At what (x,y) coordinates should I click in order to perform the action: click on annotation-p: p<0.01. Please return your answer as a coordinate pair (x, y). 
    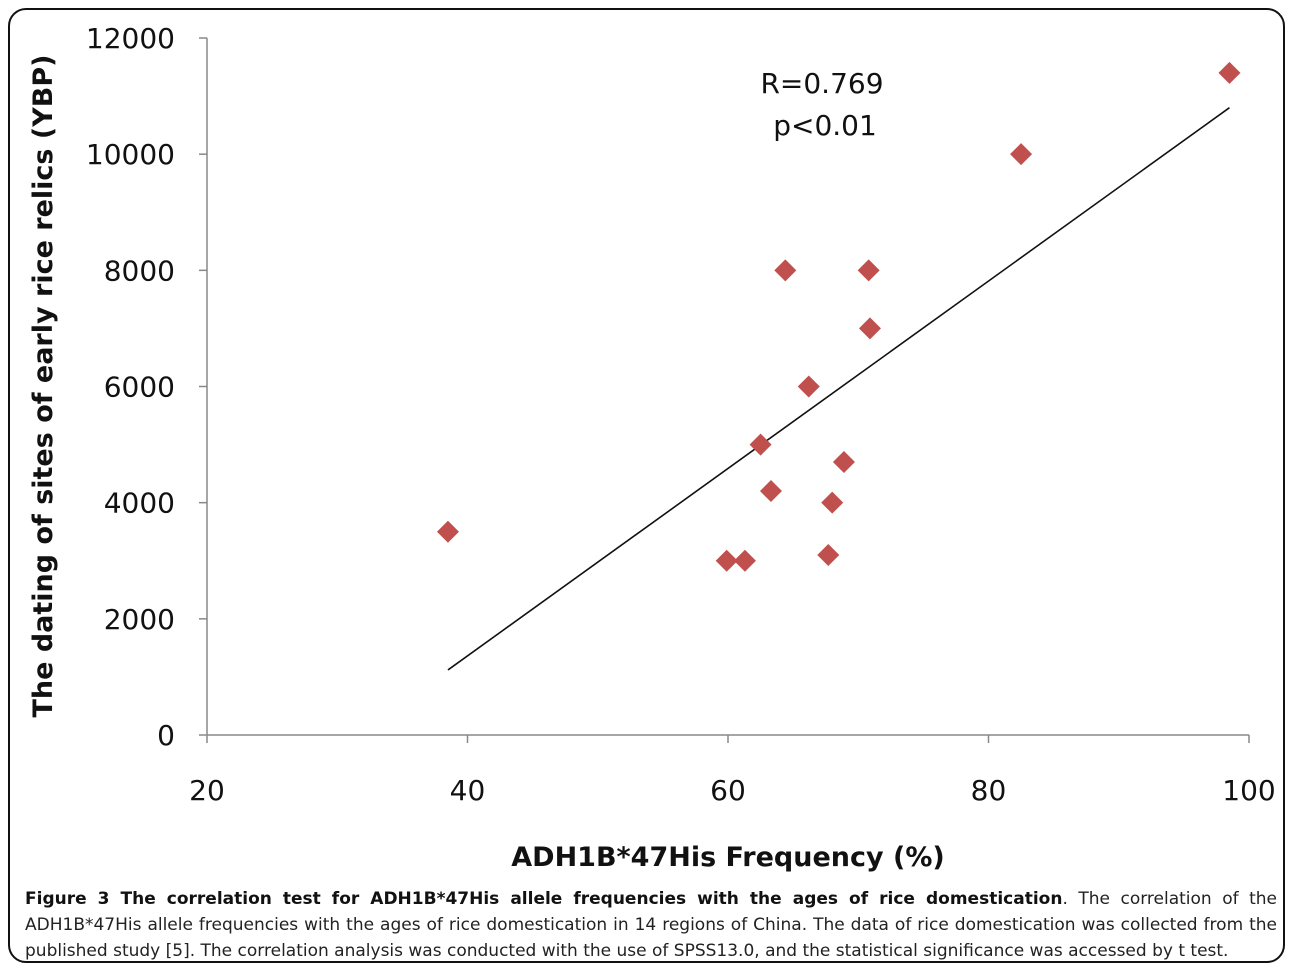
    Looking at the image, I should click on (825, 125).